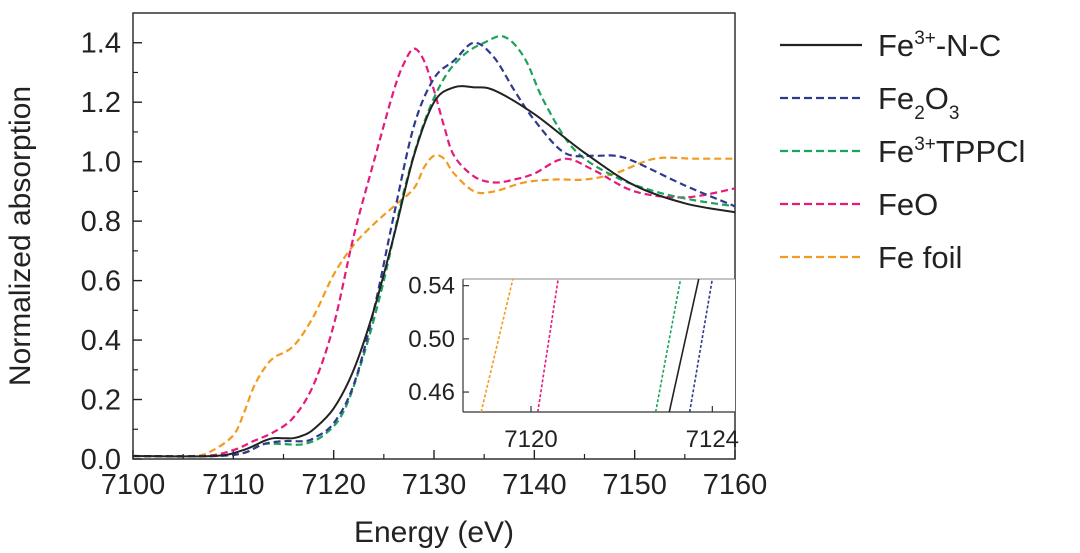  What do you see at coordinates (101, 222) in the screenshot?
I see `y-tick-label: 0.8` at bounding box center [101, 222].